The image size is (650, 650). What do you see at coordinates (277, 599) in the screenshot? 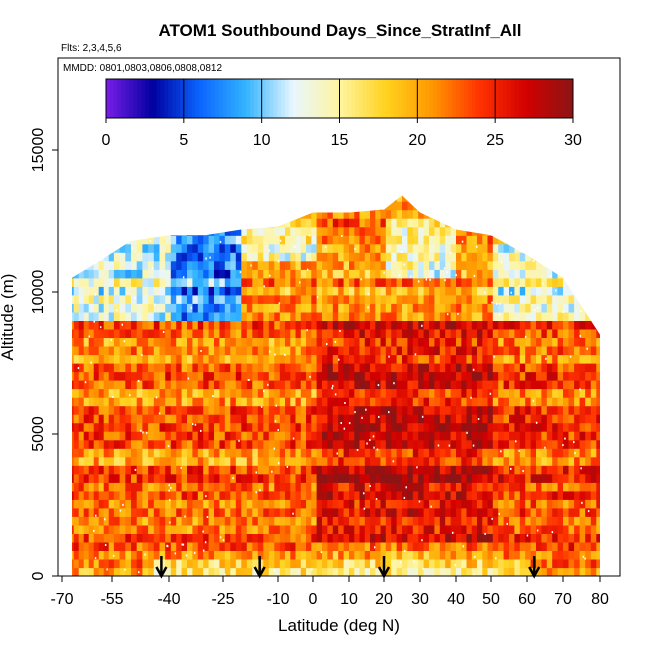
I see `x-tick-label: -10` at bounding box center [277, 599].